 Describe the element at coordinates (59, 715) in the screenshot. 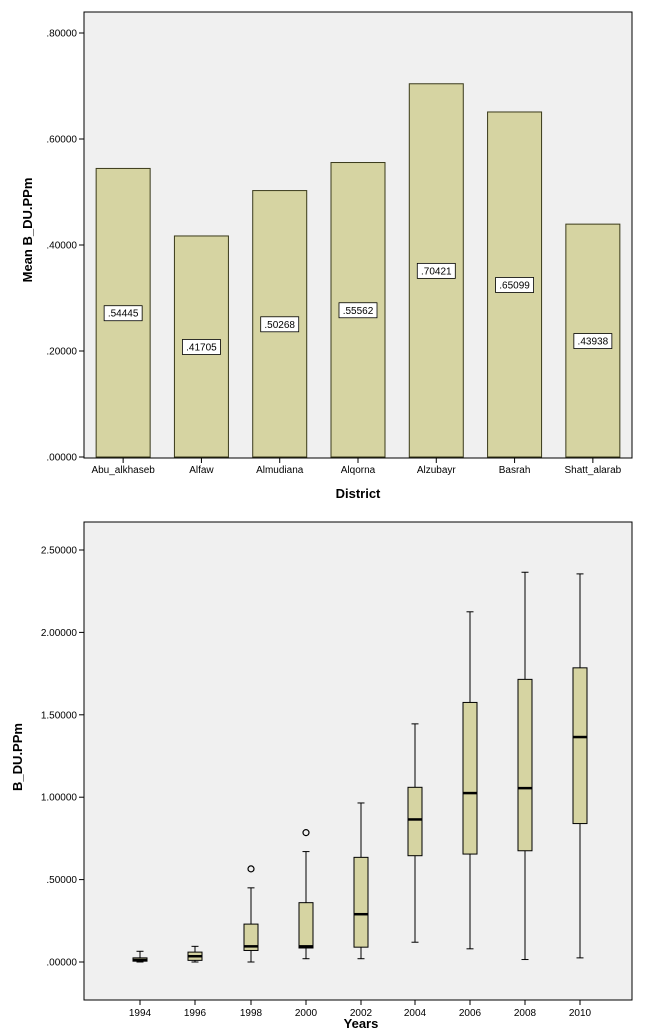

I see `y-tick-label: 1.50000` at that location.